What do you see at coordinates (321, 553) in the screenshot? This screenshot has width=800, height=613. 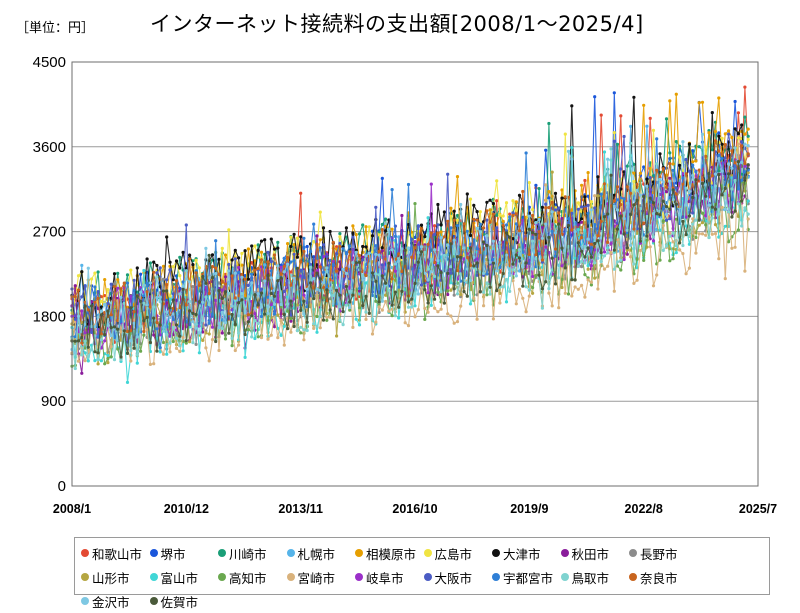 I see `legend-item: 札幌市` at bounding box center [321, 553].